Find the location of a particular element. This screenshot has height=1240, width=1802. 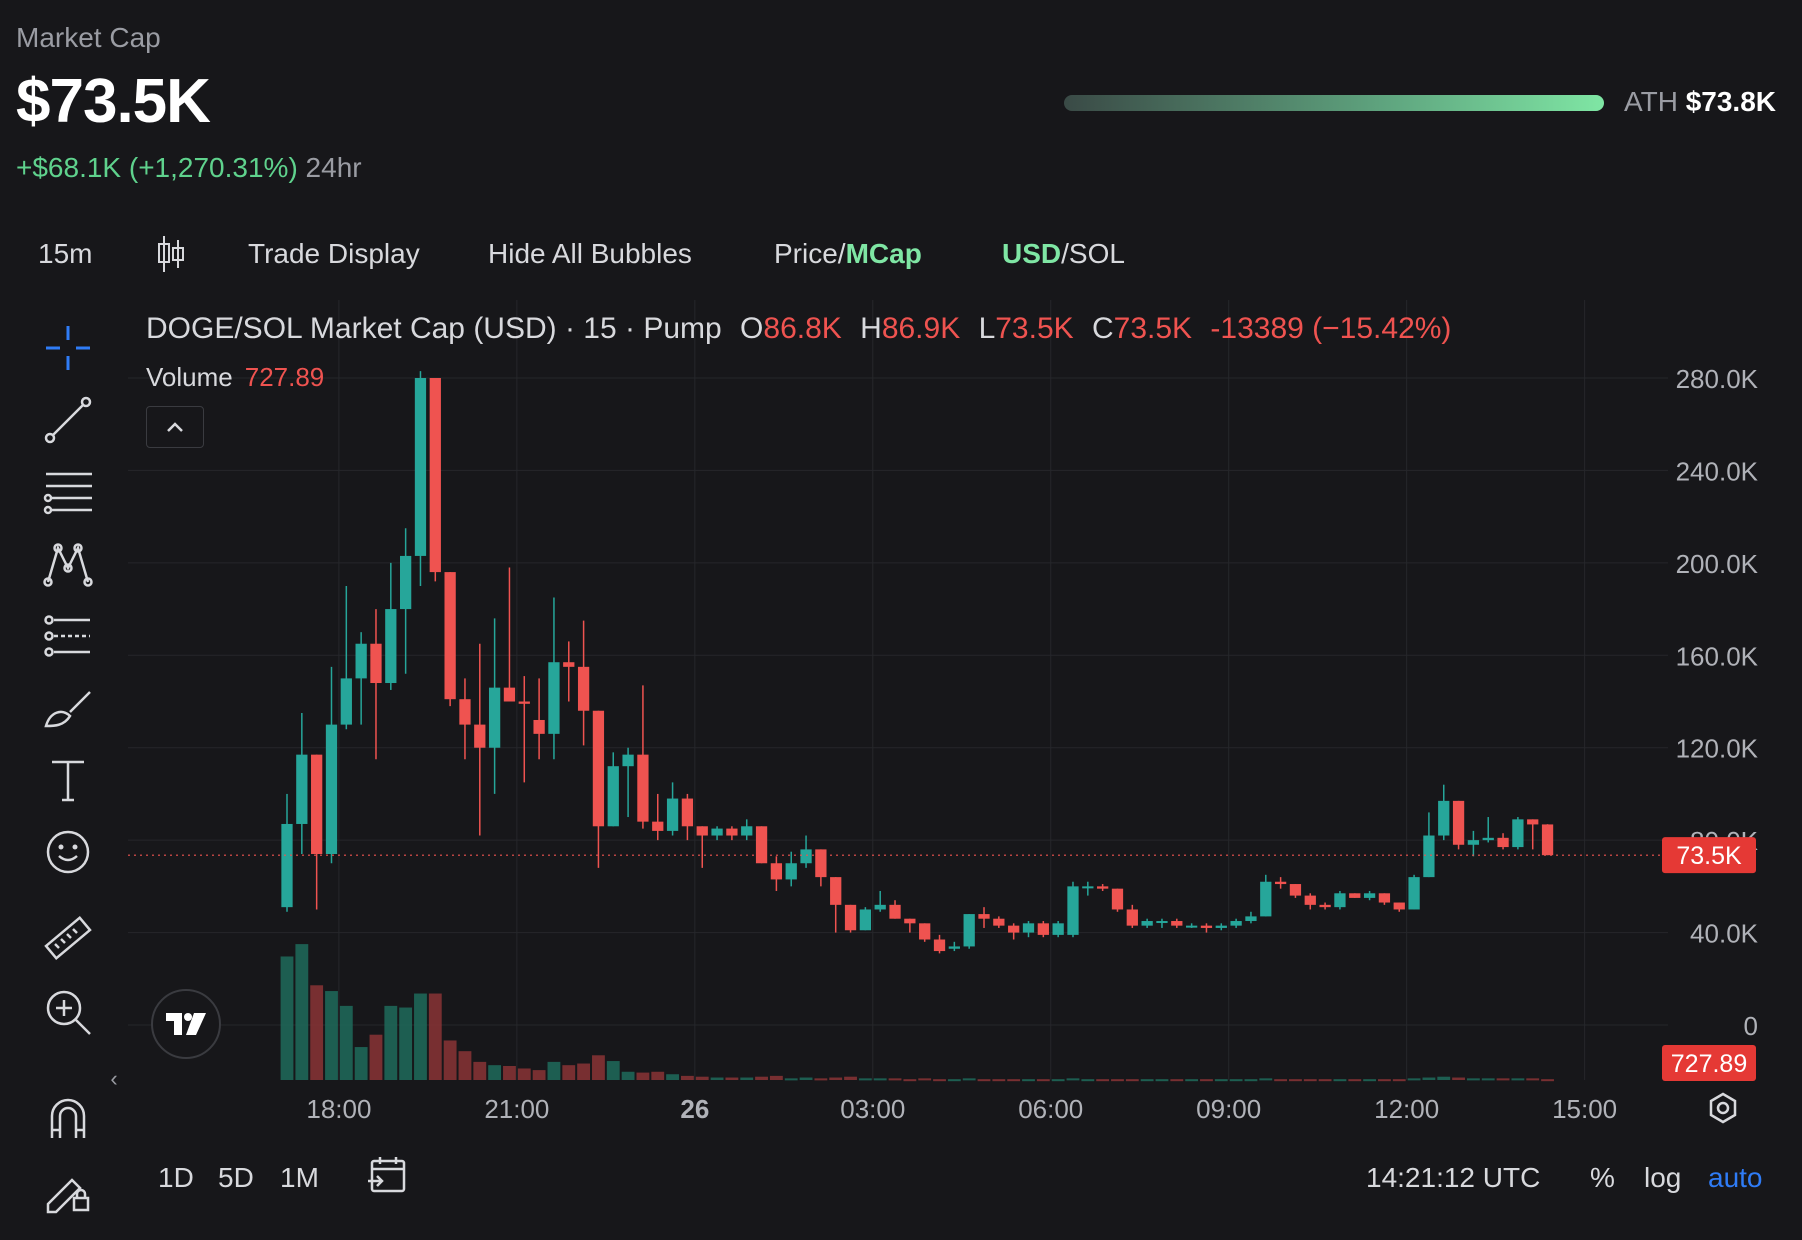

change-value: +$68.1K (+1,270.31%) is located at coordinates (157, 167).